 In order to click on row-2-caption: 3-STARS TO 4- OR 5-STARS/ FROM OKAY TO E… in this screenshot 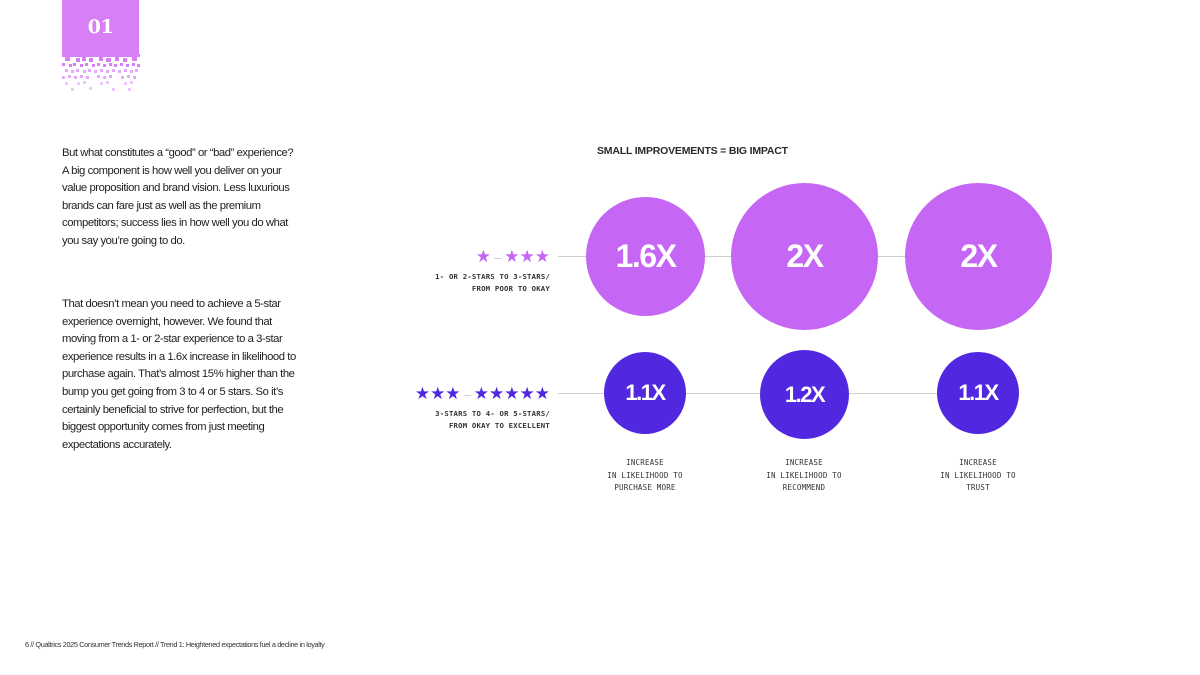, I will do `click(482, 419)`.